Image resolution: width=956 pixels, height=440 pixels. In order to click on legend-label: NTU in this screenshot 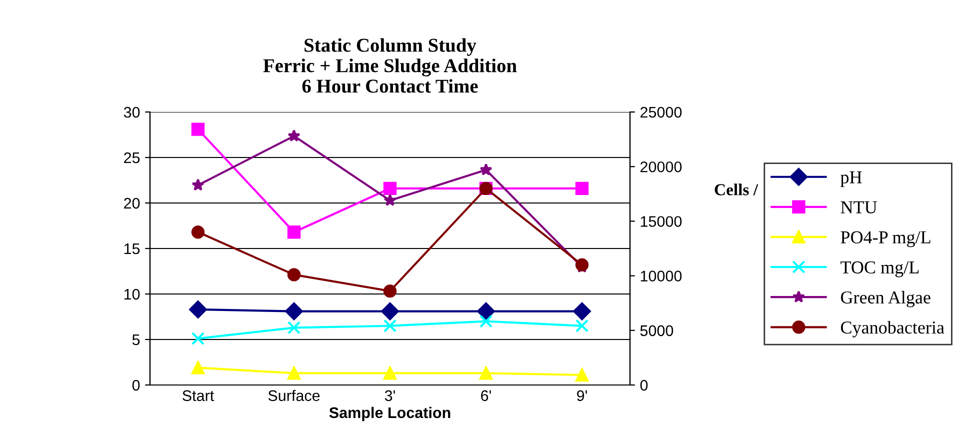, I will do `click(858, 207)`.